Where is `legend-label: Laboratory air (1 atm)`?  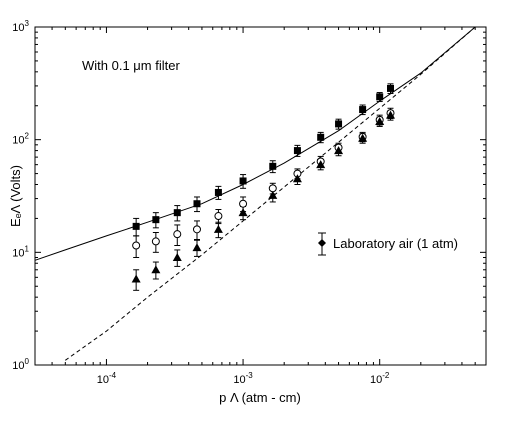
legend-label: Laboratory air (1 atm) is located at coordinates (395, 243).